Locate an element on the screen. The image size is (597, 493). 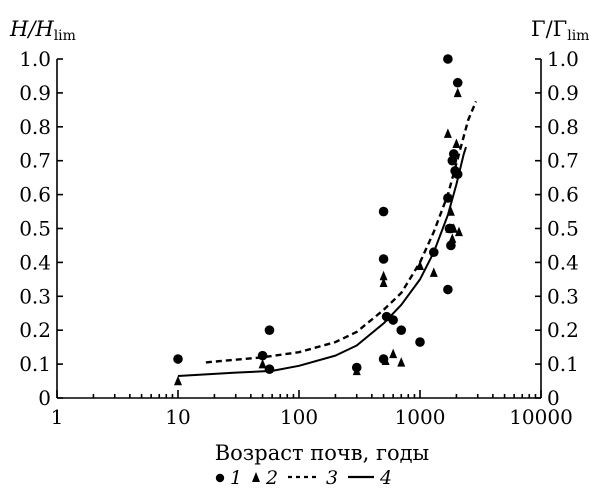
y-tick-label-left: 0.4 is located at coordinates (35, 262).